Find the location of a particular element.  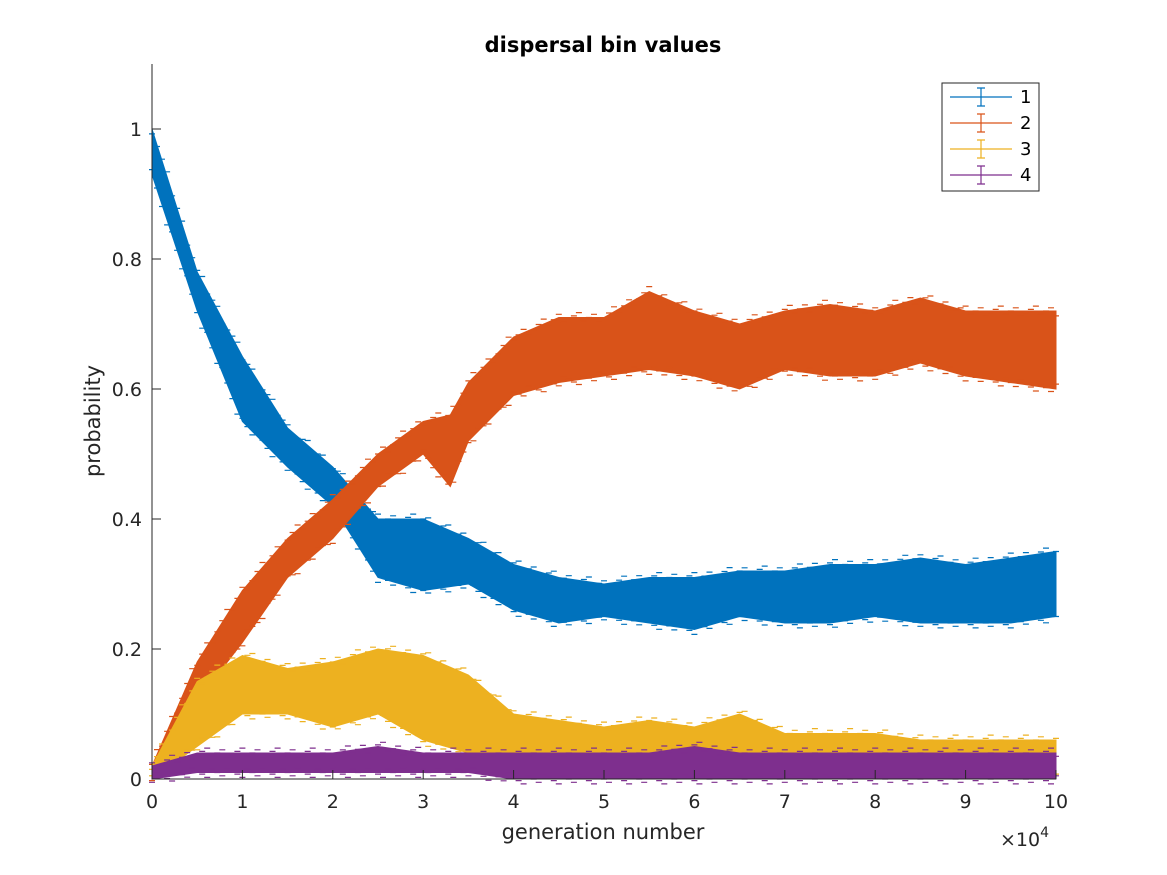

y-tick-label: 0.6 is located at coordinates (127, 390).